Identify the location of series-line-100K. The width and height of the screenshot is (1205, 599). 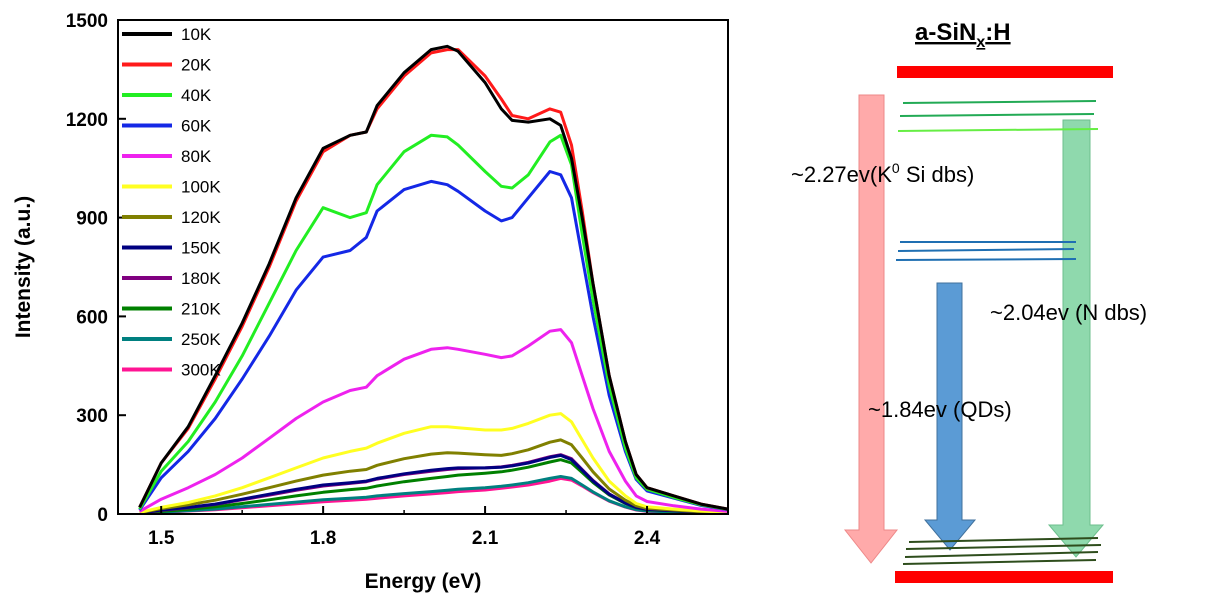
(434, 463).